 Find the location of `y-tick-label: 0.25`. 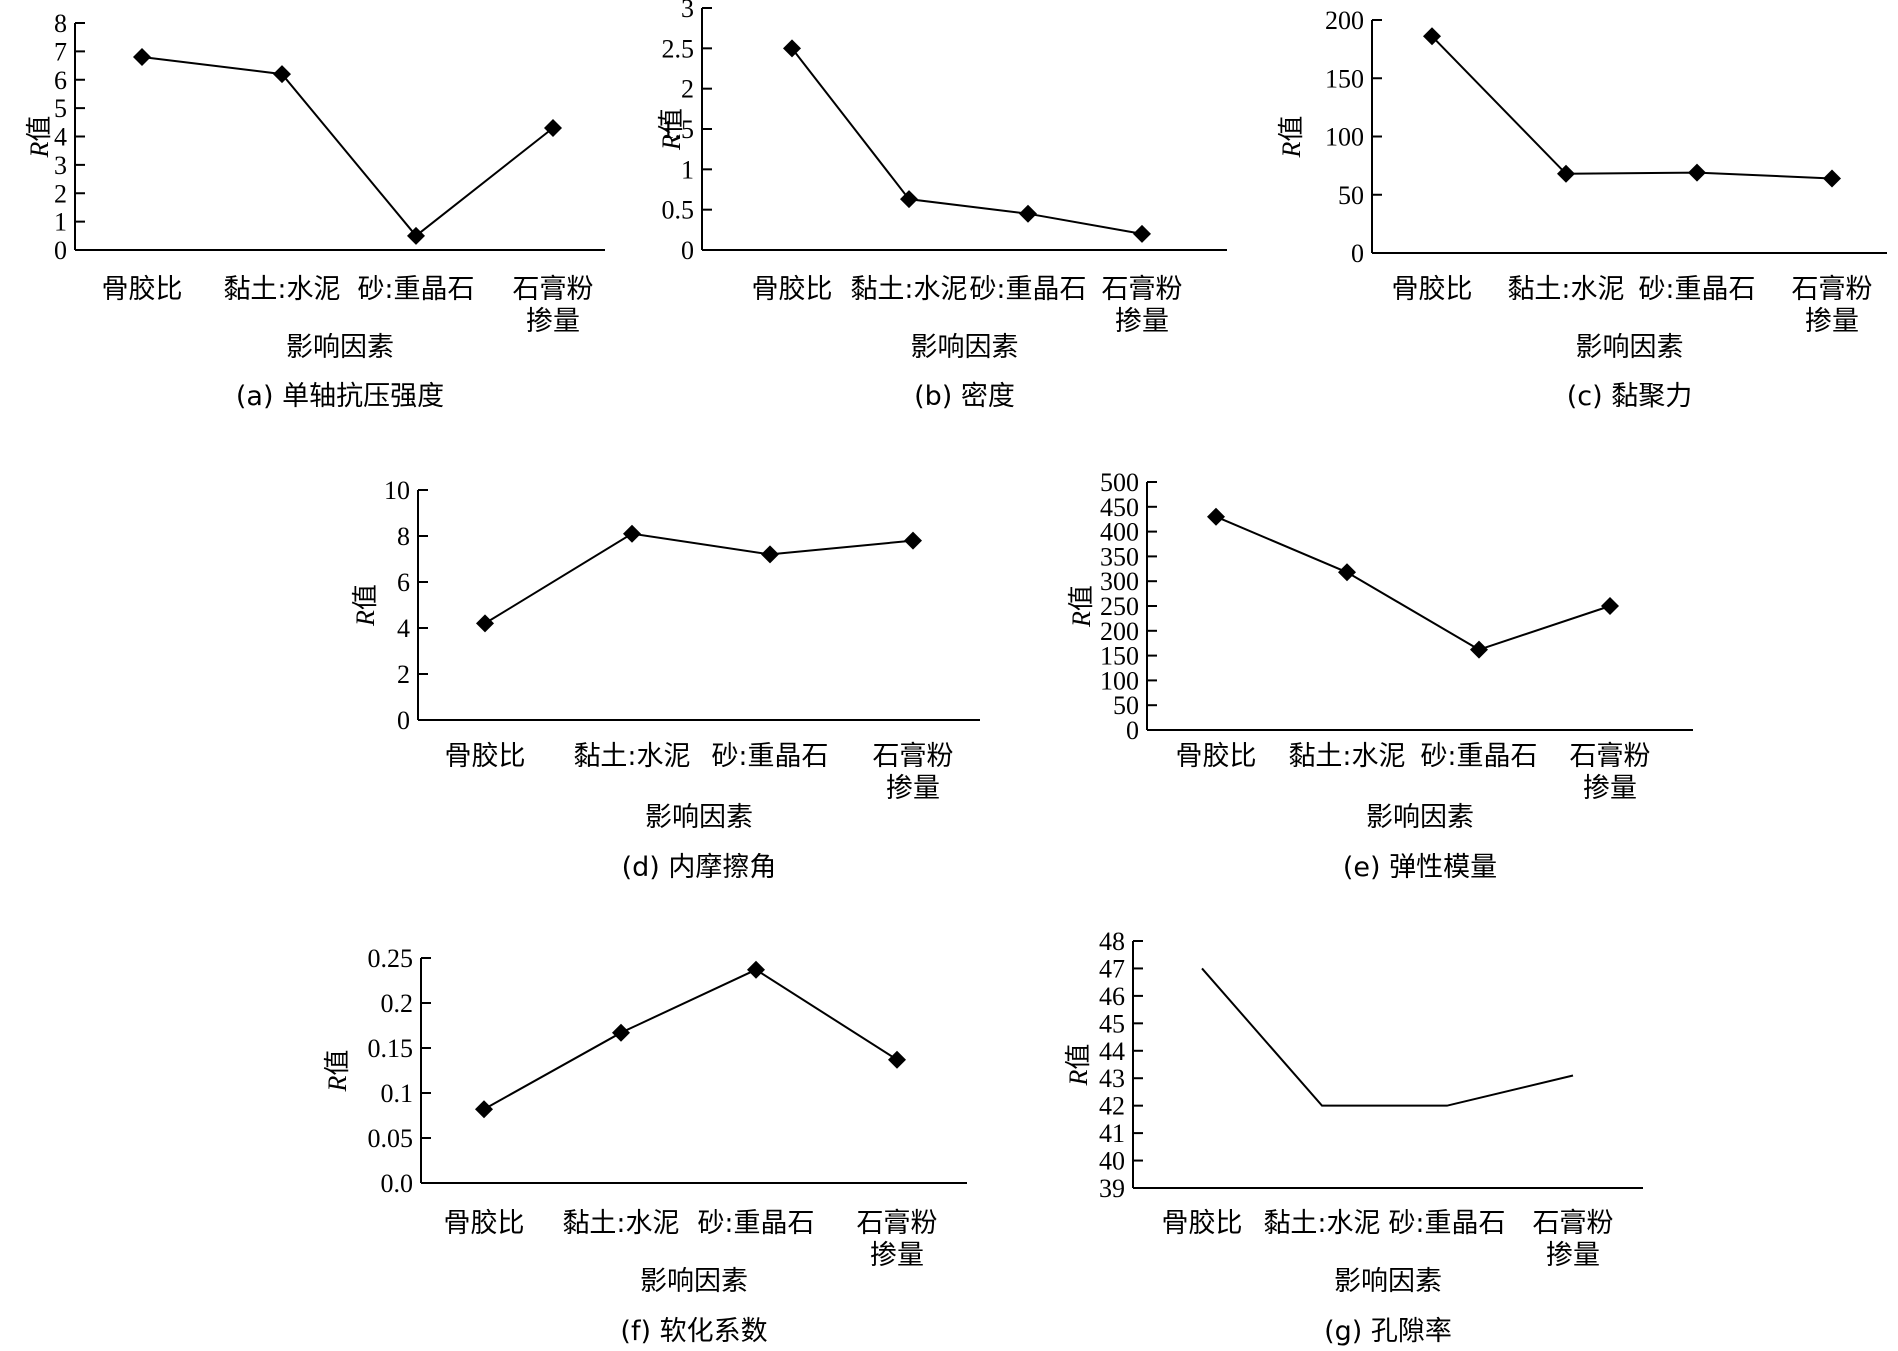

y-tick-label: 0.25 is located at coordinates (391, 958).